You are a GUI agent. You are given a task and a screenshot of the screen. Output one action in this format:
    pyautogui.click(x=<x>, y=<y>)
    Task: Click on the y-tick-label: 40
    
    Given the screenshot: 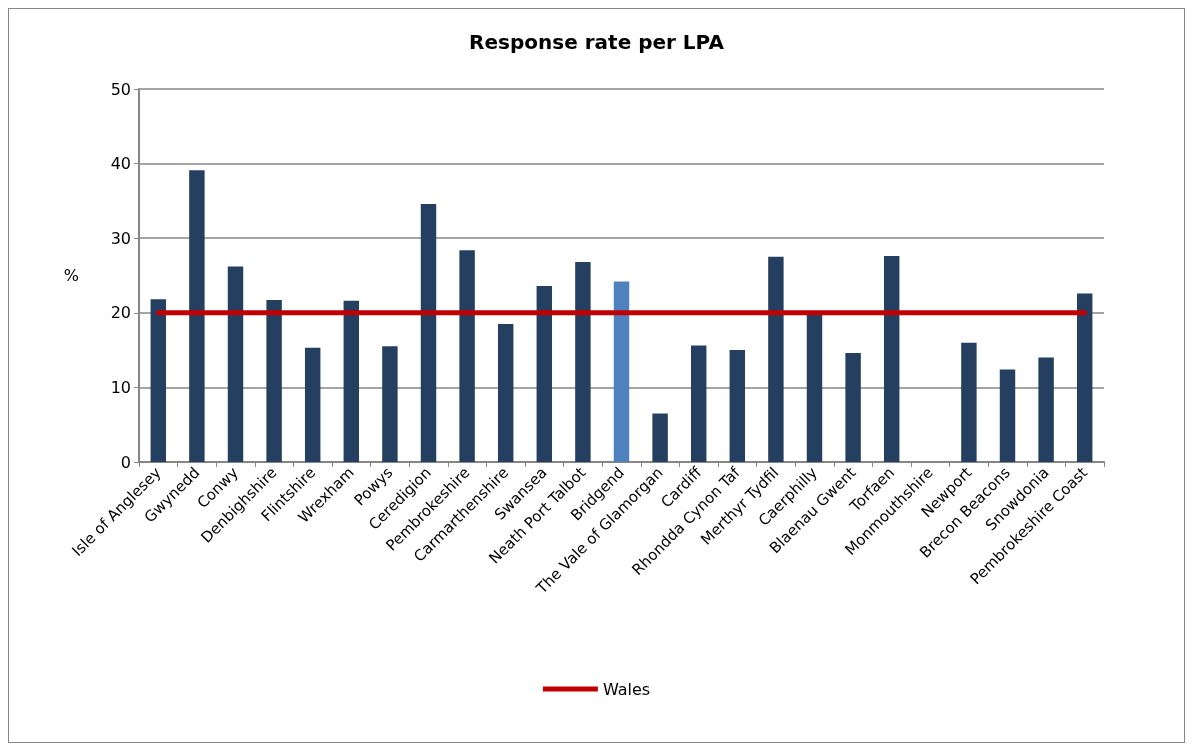 What is the action you would take?
    pyautogui.click(x=120, y=164)
    